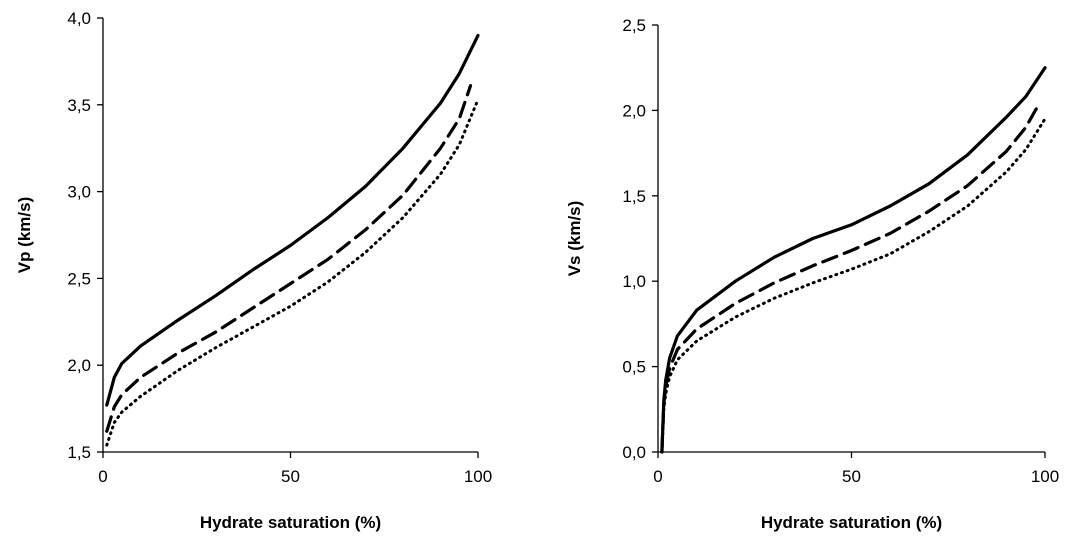 The height and width of the screenshot is (540, 1072). Describe the element at coordinates (634, 25) in the screenshot. I see `vs-y-tick-label: 2,5` at that location.